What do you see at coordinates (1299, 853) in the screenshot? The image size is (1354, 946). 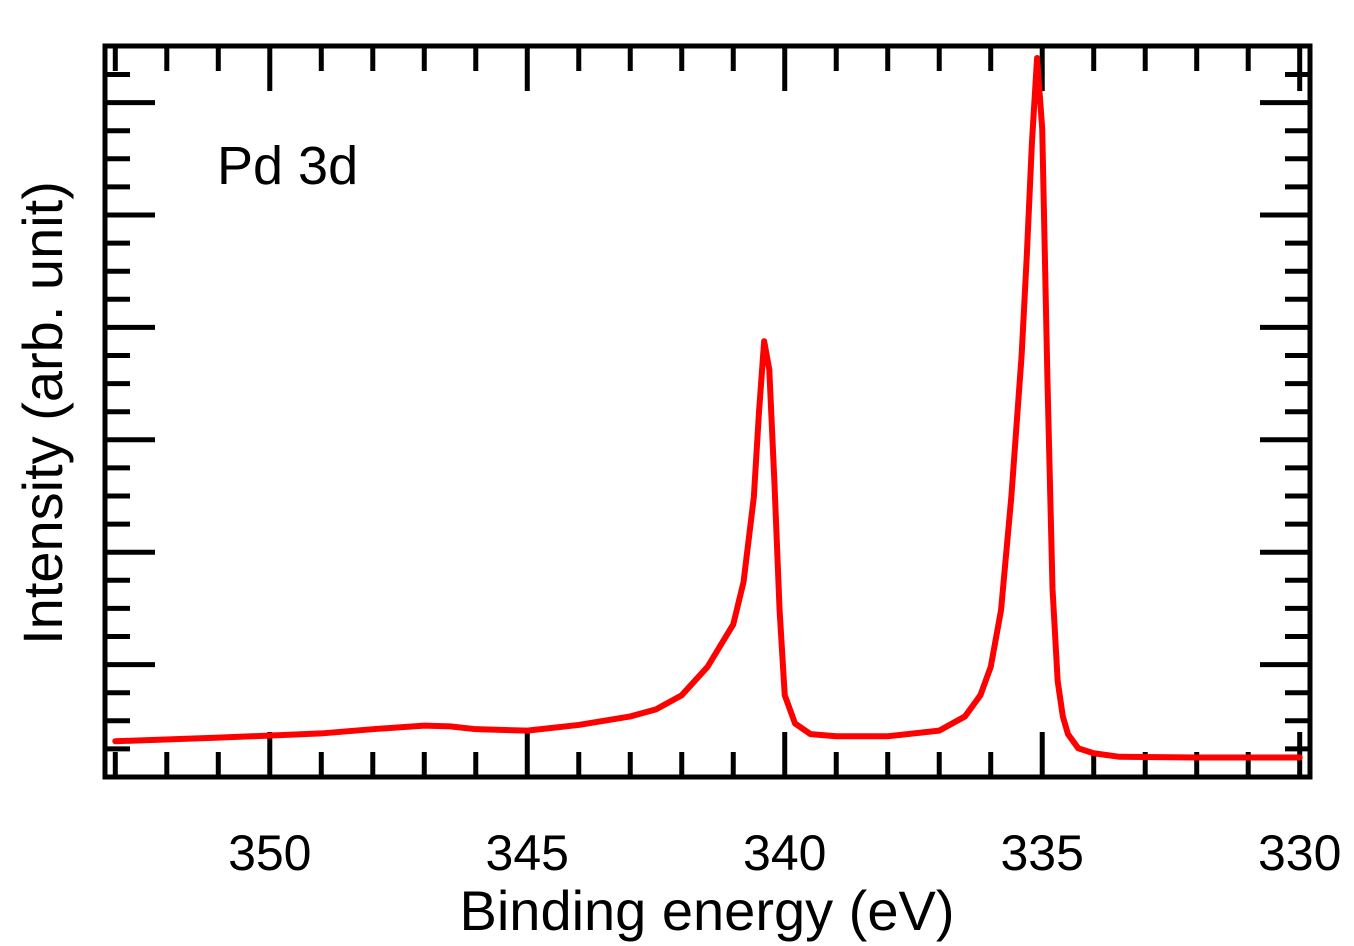 I see `x-tick-label: 330` at bounding box center [1299, 853].